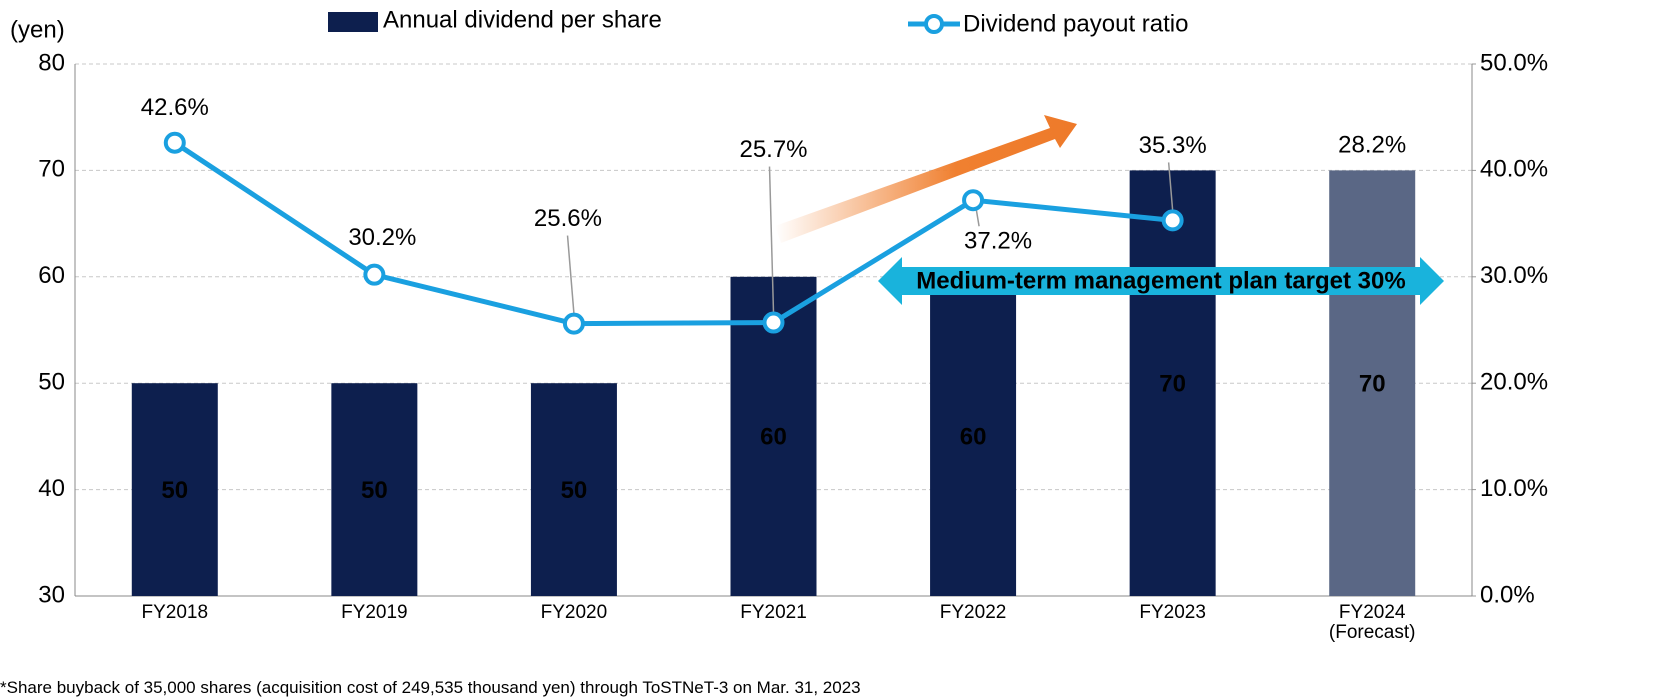 This screenshot has height=698, width=1667. What do you see at coordinates (973, 612) in the screenshot?
I see `x-tick-label: FY2022` at bounding box center [973, 612].